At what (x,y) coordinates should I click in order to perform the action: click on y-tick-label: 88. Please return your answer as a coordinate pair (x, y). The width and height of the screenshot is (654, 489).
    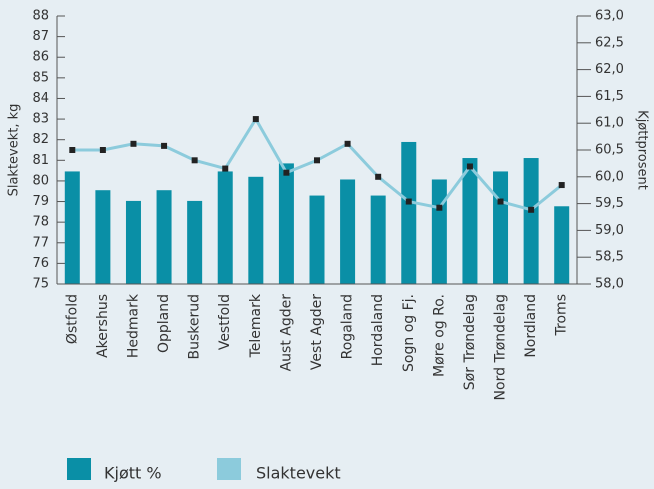
    Looking at the image, I should click on (40, 16).